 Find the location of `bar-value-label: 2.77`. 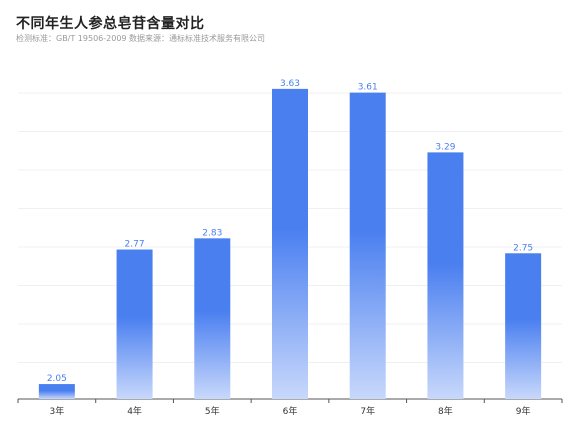

bar-value-label: 2.77 is located at coordinates (135, 245).